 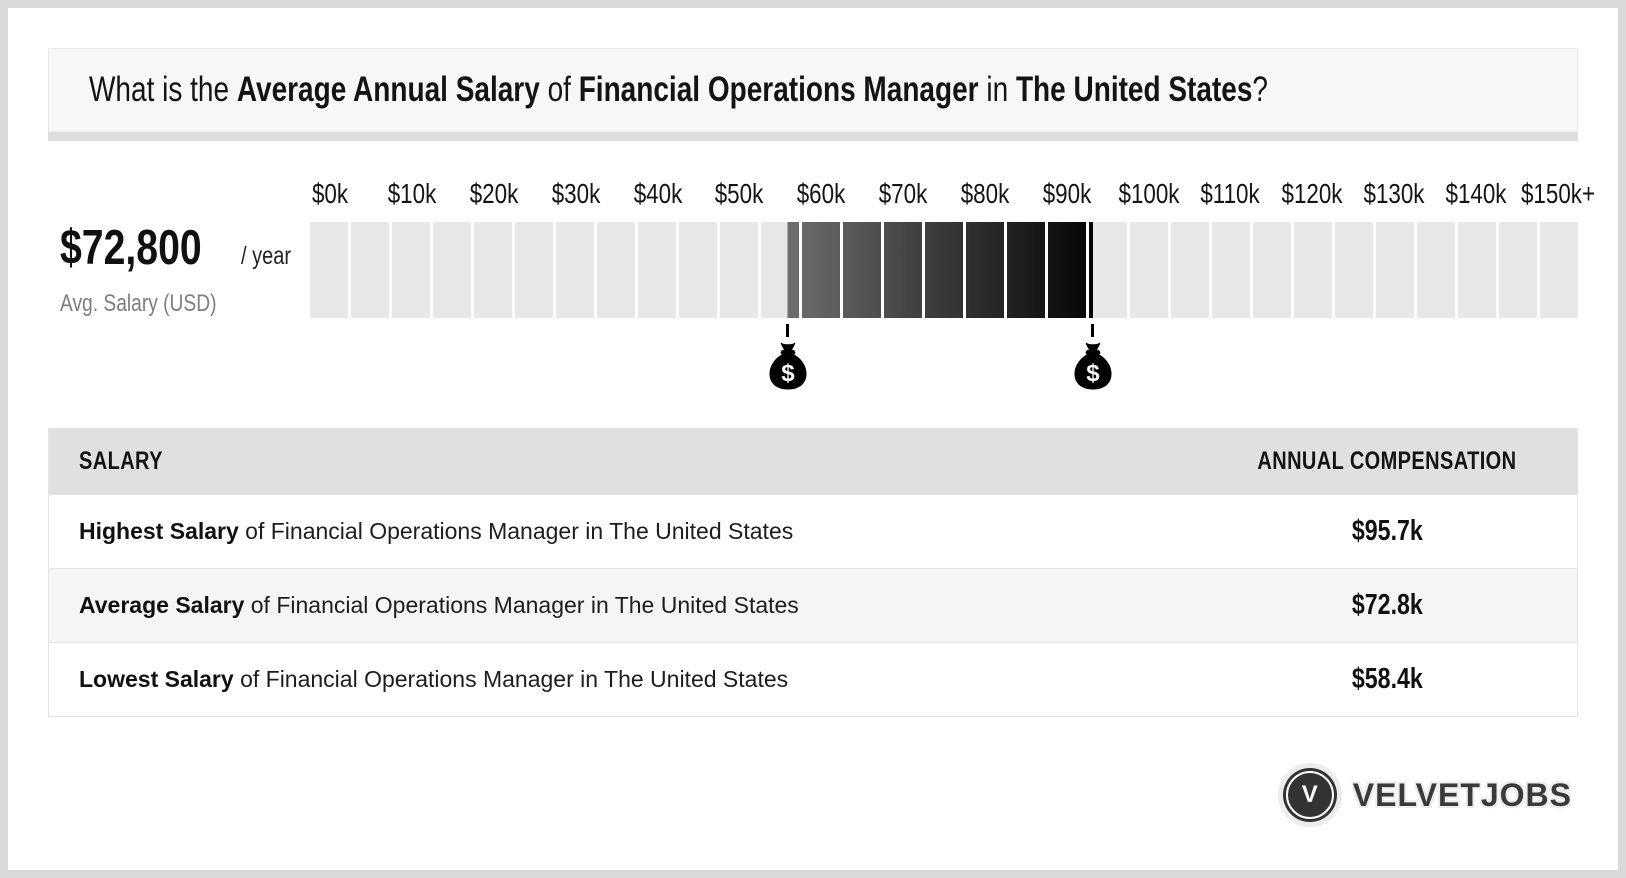 I want to click on axis-tick-label: $110k, so click(x=1230, y=193).